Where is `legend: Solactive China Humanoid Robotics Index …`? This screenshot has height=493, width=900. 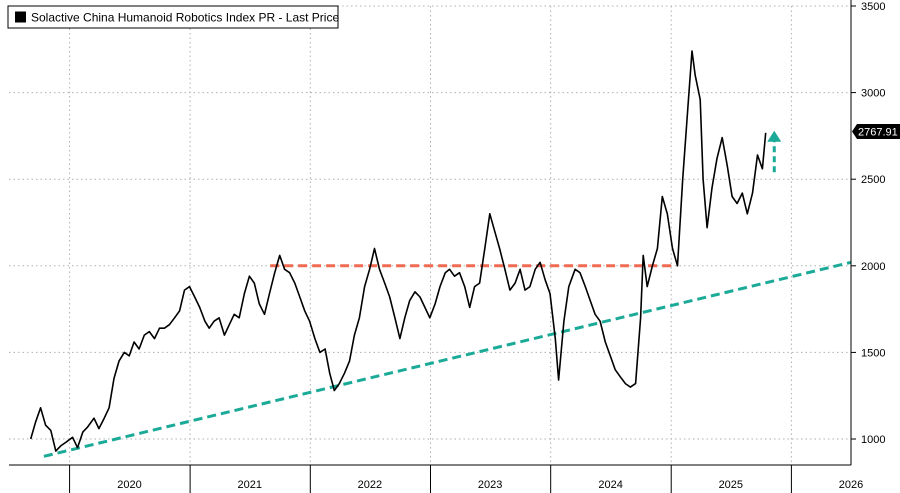 legend: Solactive China Humanoid Robotics Index … is located at coordinates (173, 17).